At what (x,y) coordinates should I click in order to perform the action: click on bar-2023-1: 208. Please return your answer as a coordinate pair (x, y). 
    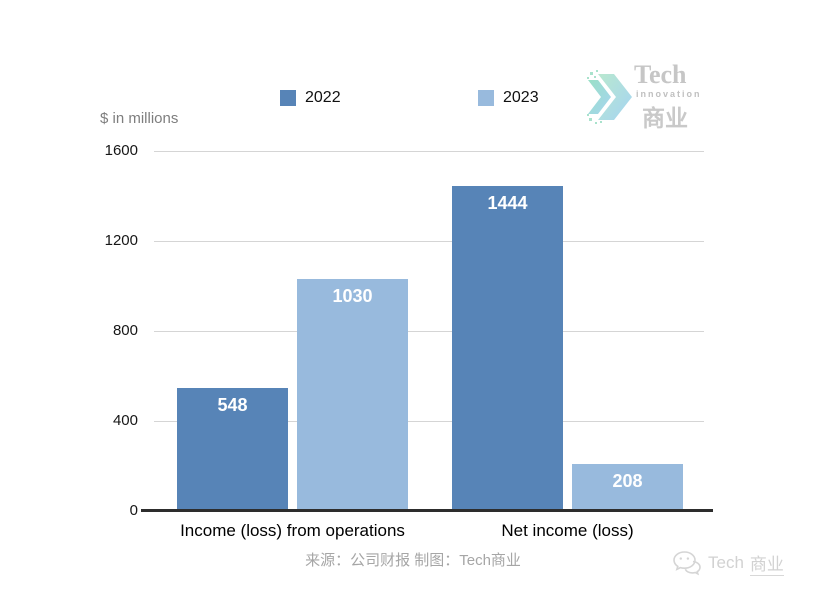
    Looking at the image, I should click on (627, 487).